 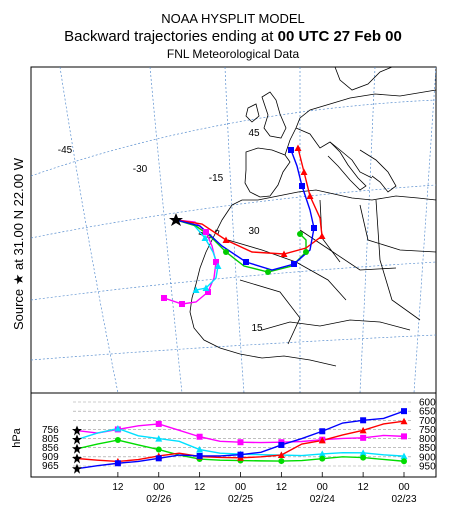 What do you see at coordinates (50, 430) in the screenshot?
I see `start-level-label: 756` at bounding box center [50, 430].